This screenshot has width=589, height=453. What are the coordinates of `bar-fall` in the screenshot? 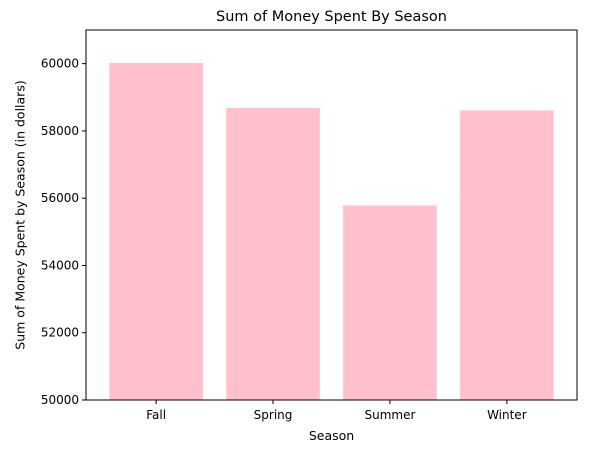 It's located at (156, 231).